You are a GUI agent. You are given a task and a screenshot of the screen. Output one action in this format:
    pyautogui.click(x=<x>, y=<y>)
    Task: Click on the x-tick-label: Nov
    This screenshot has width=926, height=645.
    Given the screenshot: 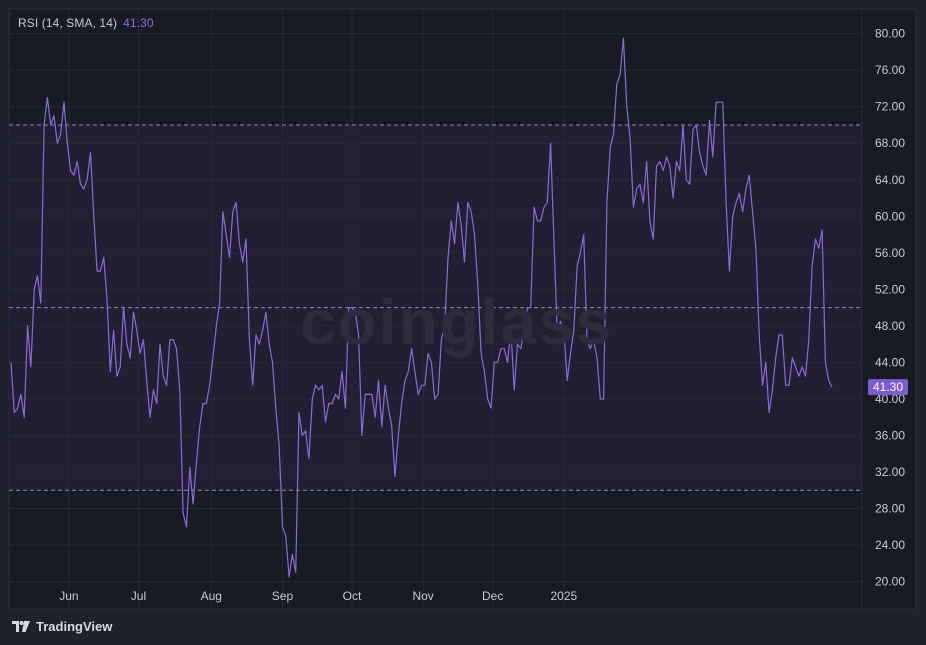 What is the action you would take?
    pyautogui.click(x=422, y=596)
    